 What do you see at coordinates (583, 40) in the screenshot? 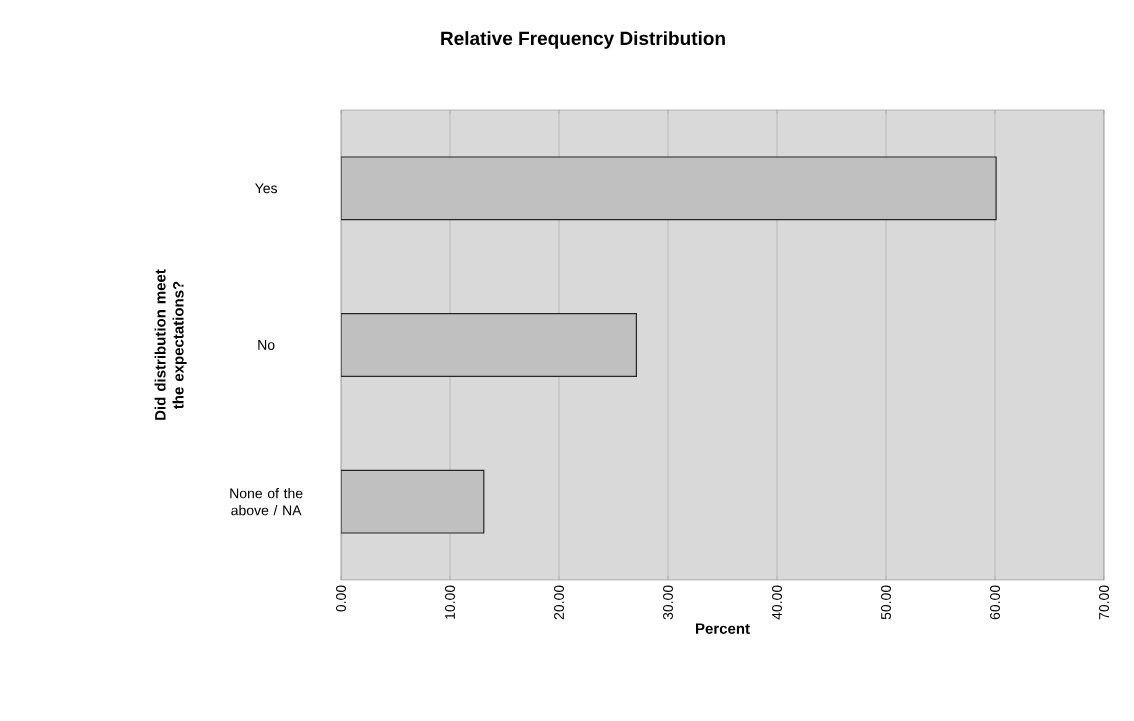
I see `chart-title: Relative Frequency Distribution` at bounding box center [583, 40].